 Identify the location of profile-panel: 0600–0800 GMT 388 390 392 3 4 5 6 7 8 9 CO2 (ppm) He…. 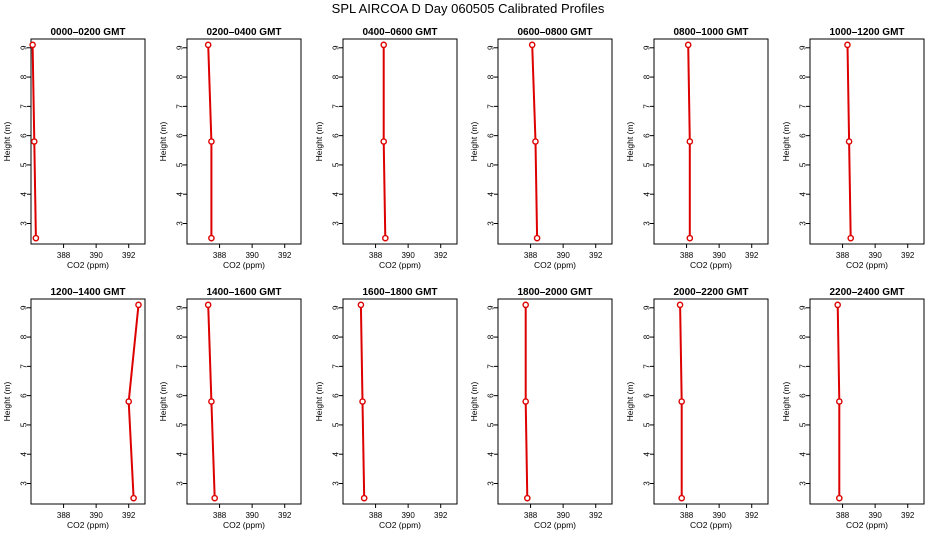
(541, 148).